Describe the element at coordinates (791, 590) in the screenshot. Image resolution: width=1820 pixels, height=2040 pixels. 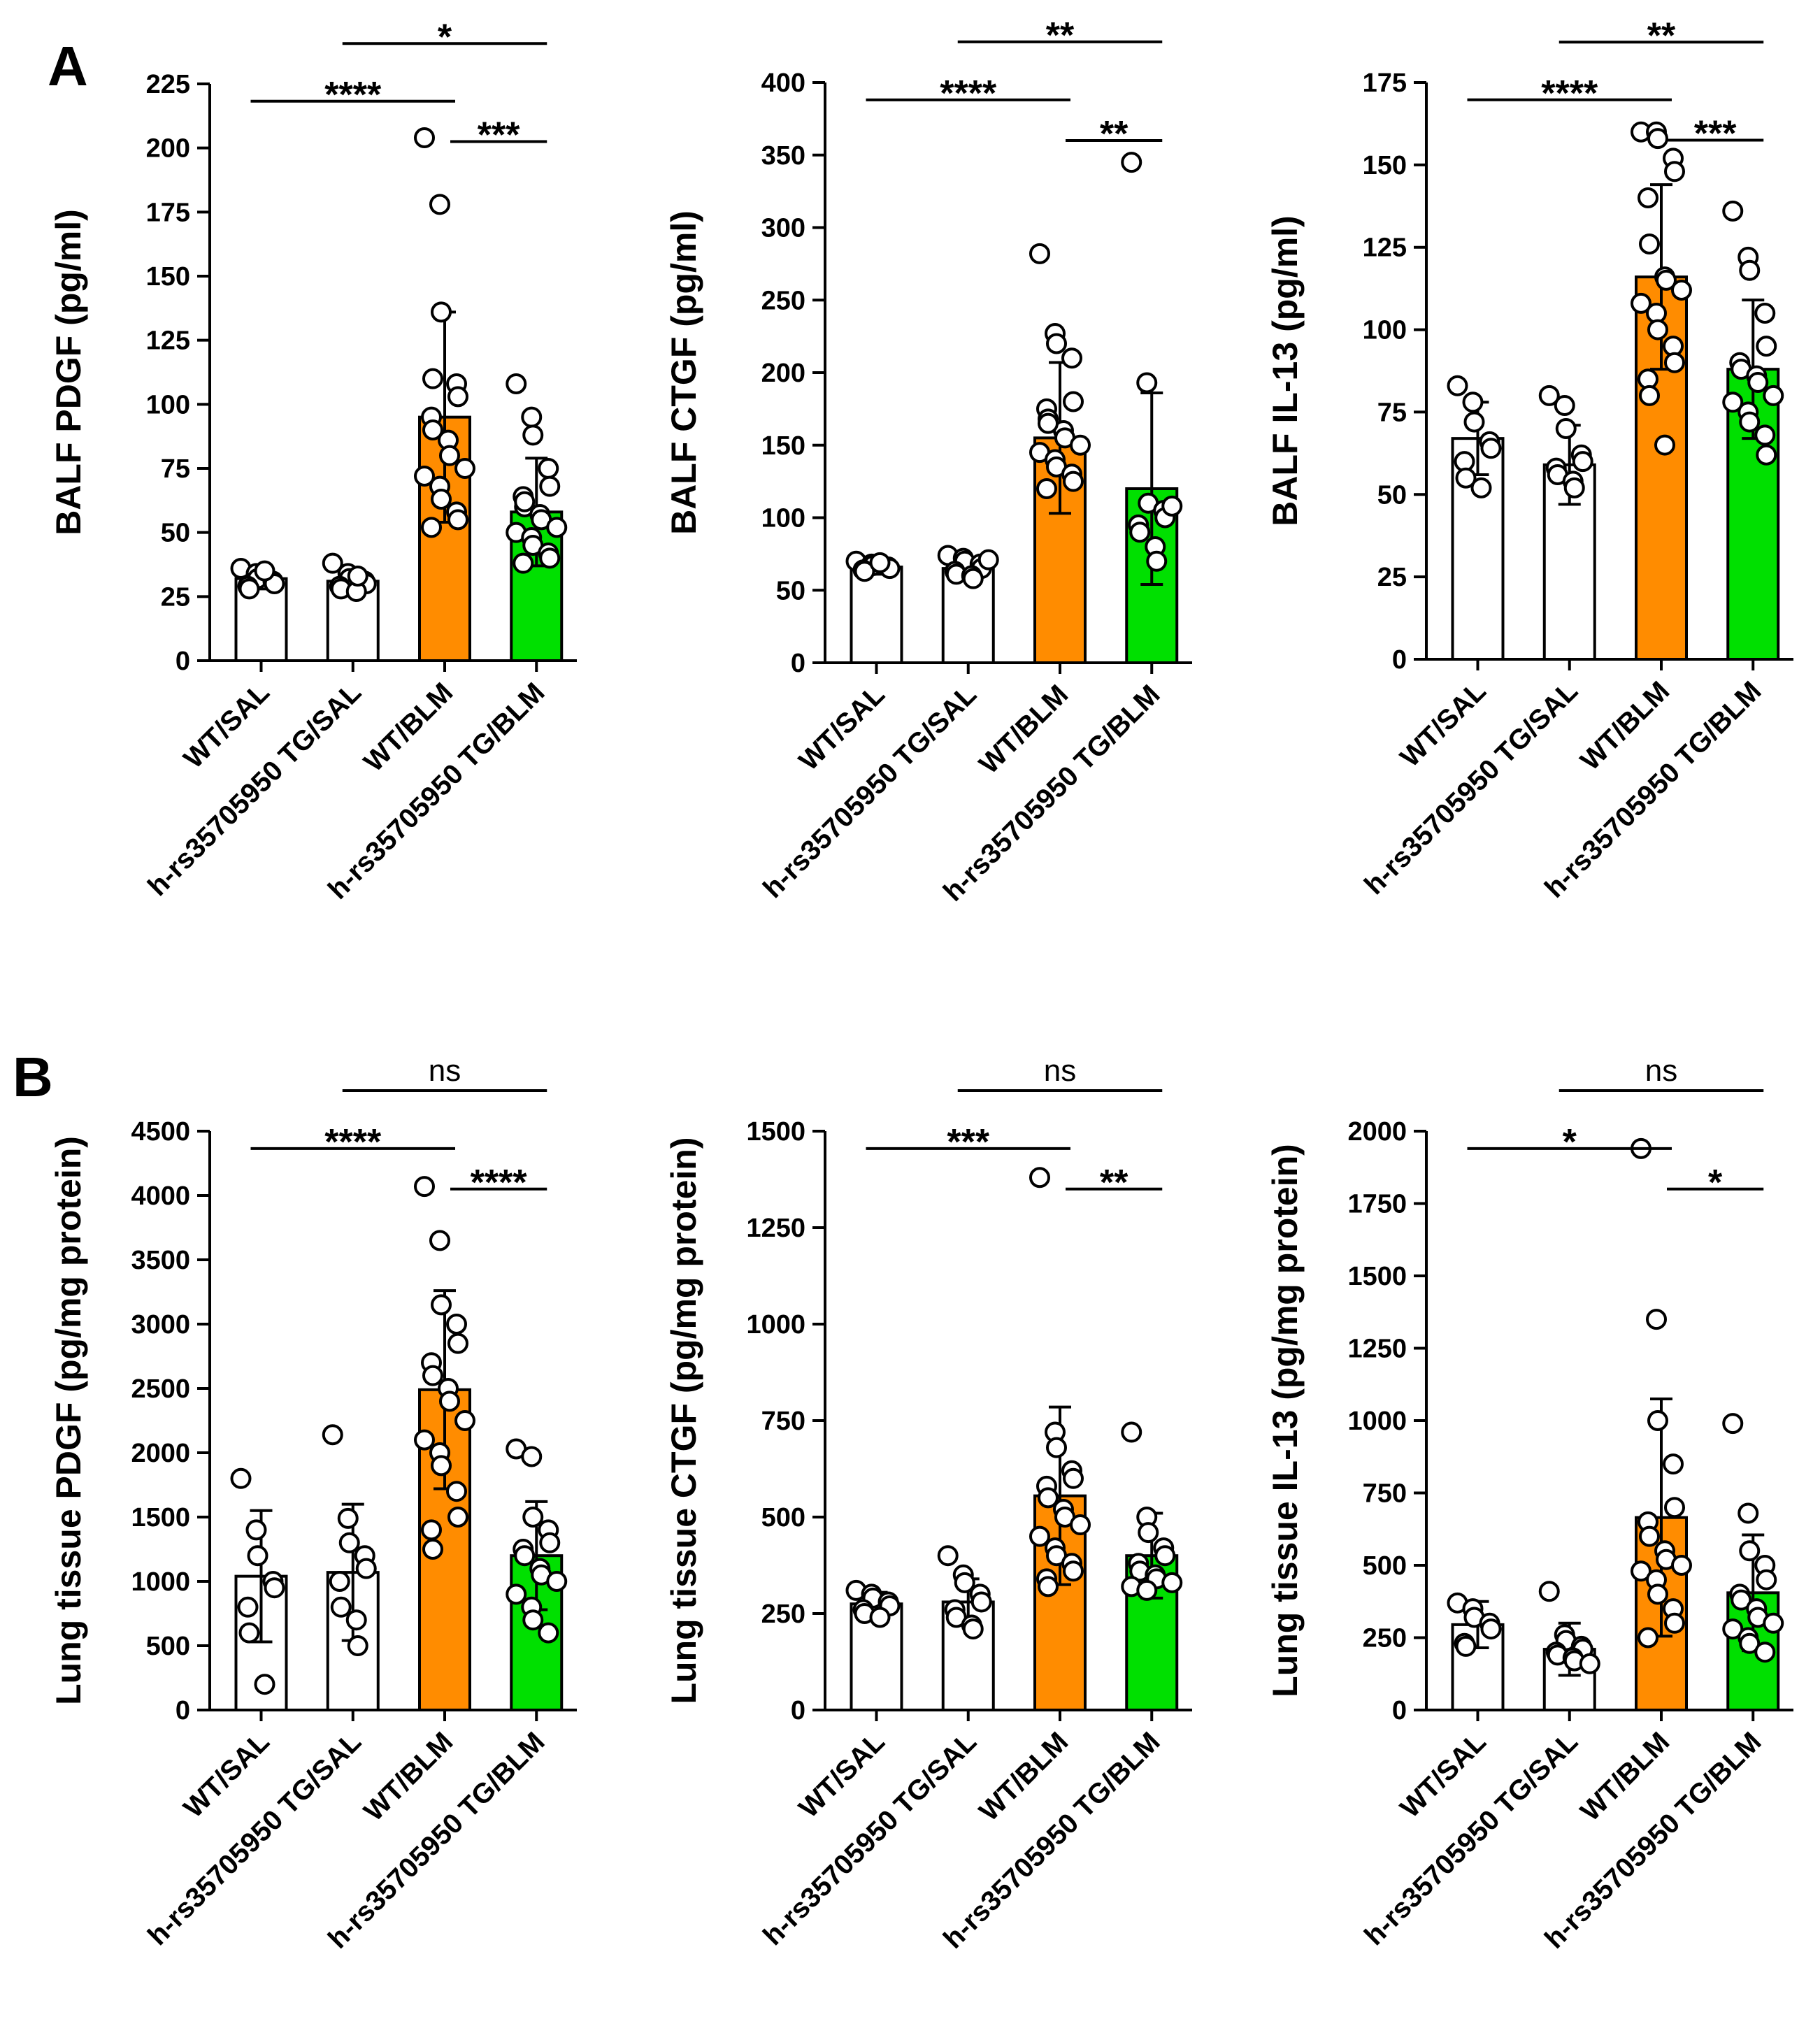
I see `y-tick-label: 50` at that location.